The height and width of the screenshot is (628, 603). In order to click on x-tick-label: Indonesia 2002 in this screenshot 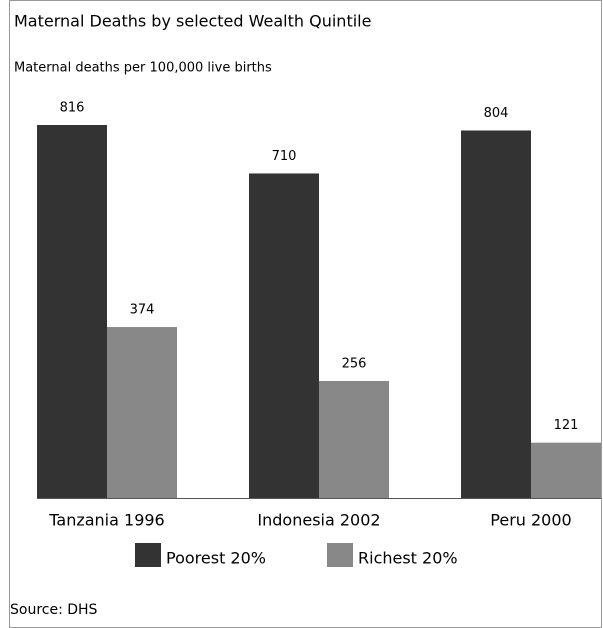, I will do `click(318, 520)`.